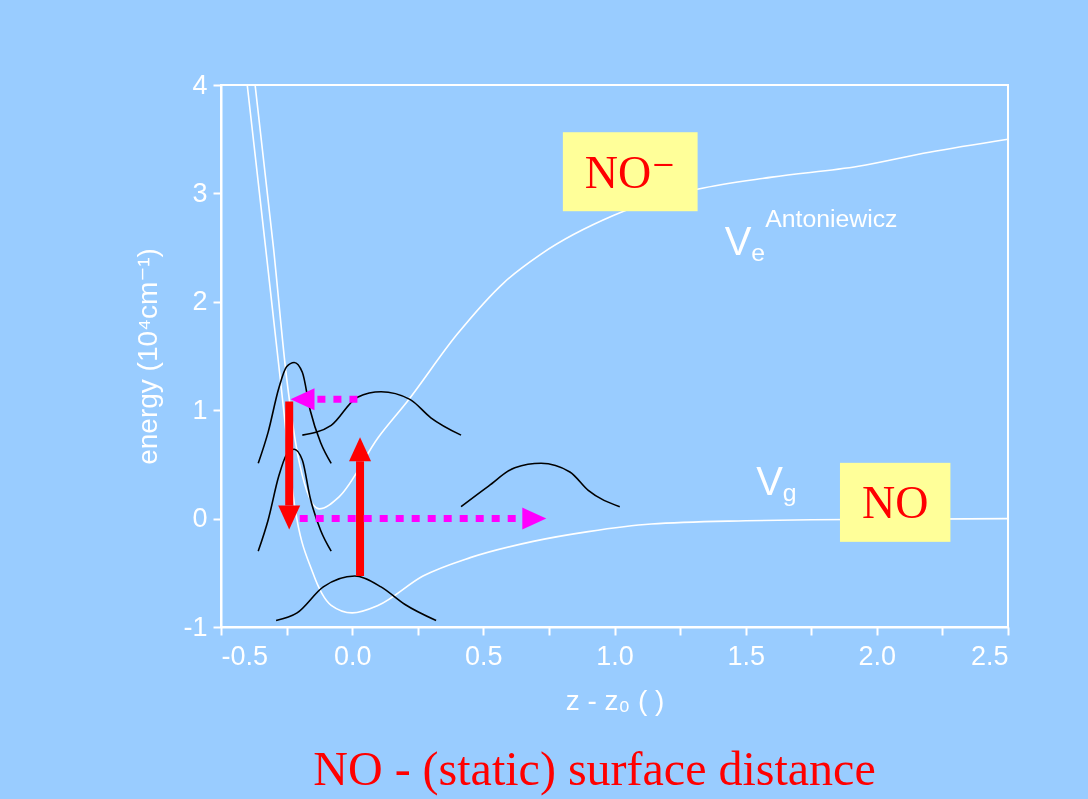 The height and width of the screenshot is (799, 1088). I want to click on x-tick-label: -0.5, so click(245, 655).